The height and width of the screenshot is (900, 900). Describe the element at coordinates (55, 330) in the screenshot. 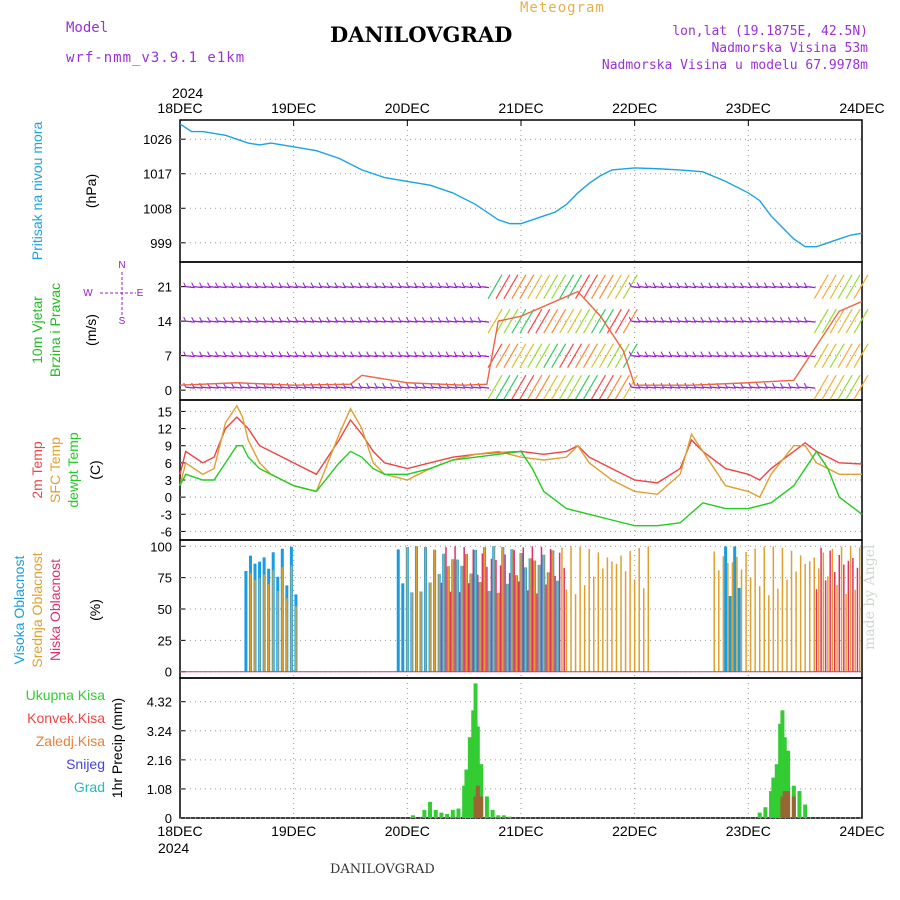

I see `wind-ylabel-2: Brzina i Pravac` at that location.